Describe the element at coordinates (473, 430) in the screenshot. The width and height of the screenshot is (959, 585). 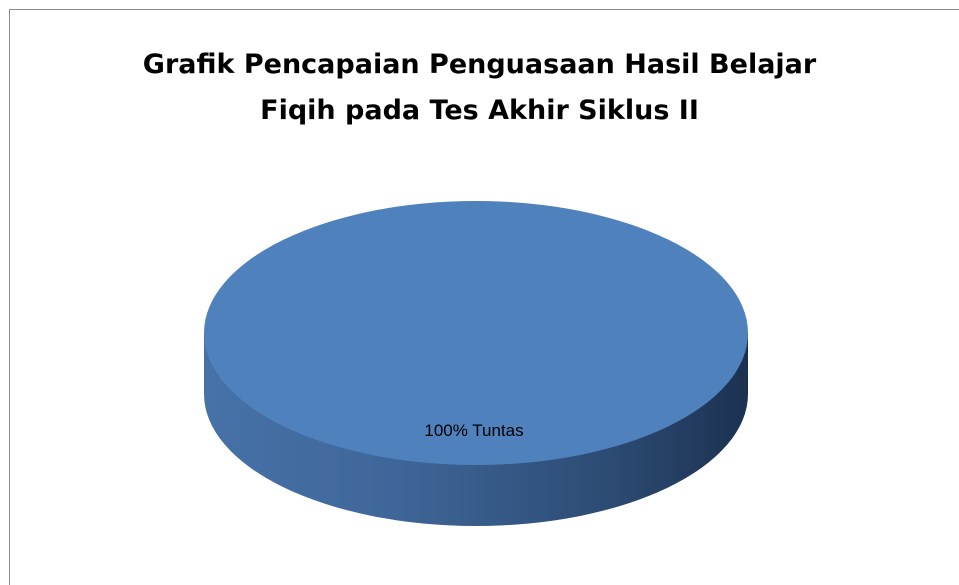
I see `slice-data-label: 100% Tuntas` at that location.